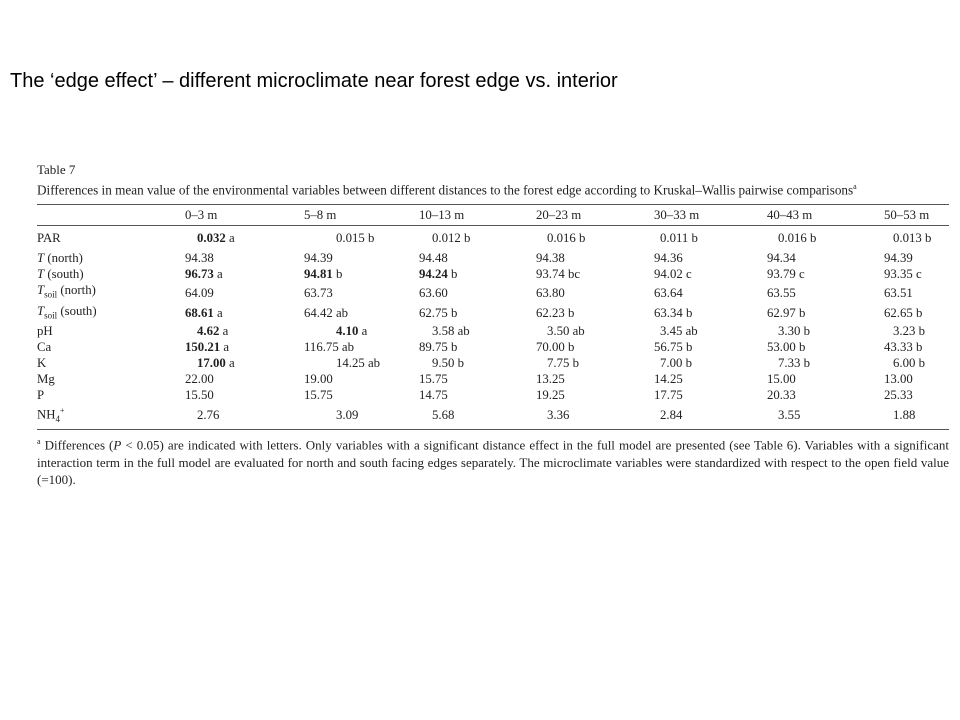 The image size is (960, 720). I want to click on table-cell: 63.73, so click(361, 292).